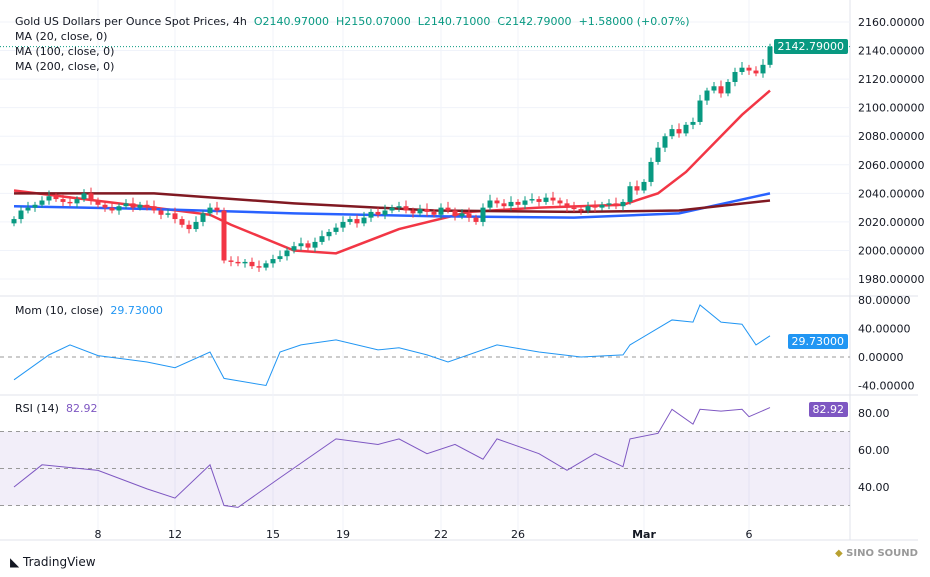 This screenshot has width=930, height=577. I want to click on price-tick-label: 2160.00000, so click(891, 22).